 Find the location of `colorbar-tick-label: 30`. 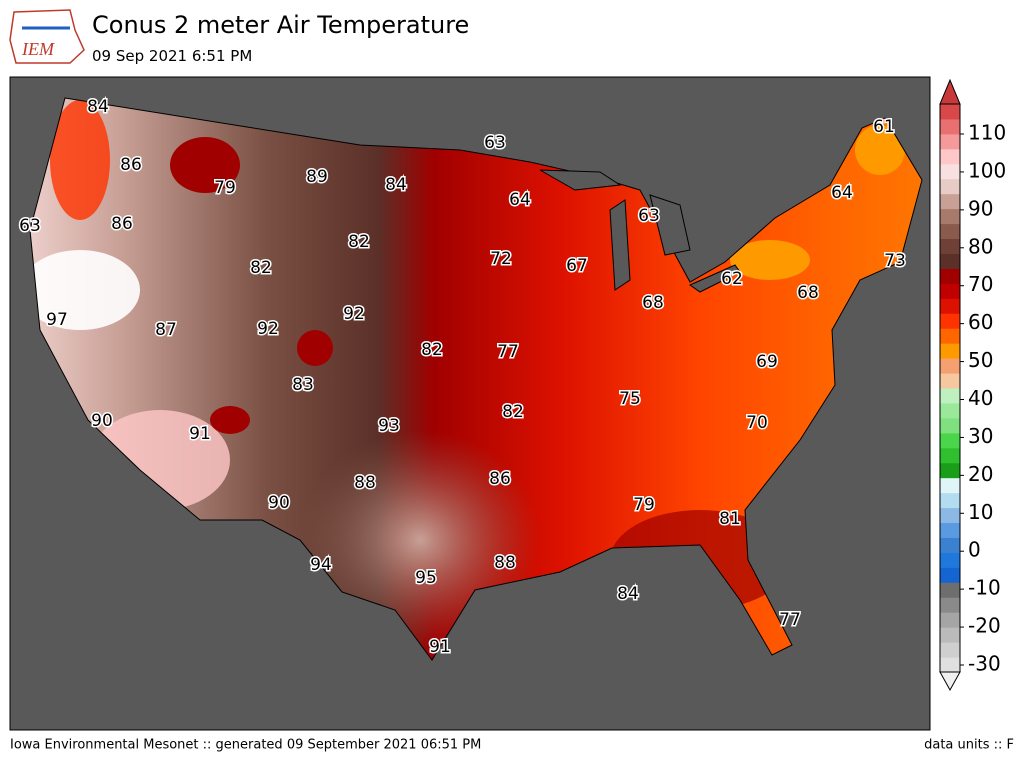

colorbar-tick-label: 30 is located at coordinates (980, 436).